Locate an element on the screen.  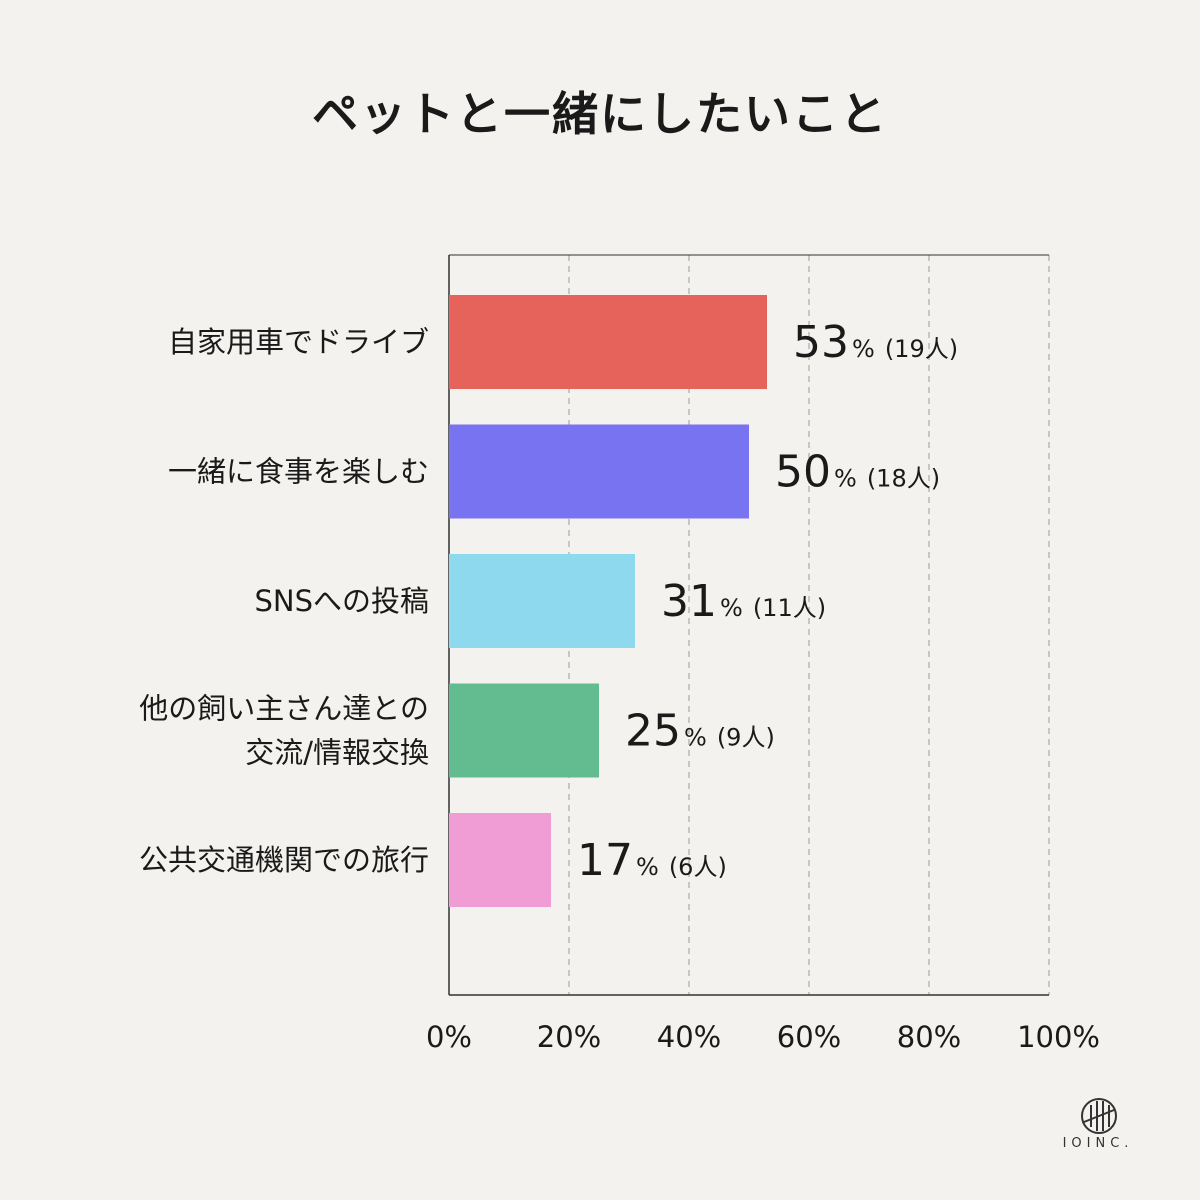
category-label: 他の飼い主さん達との is located at coordinates (284, 709).